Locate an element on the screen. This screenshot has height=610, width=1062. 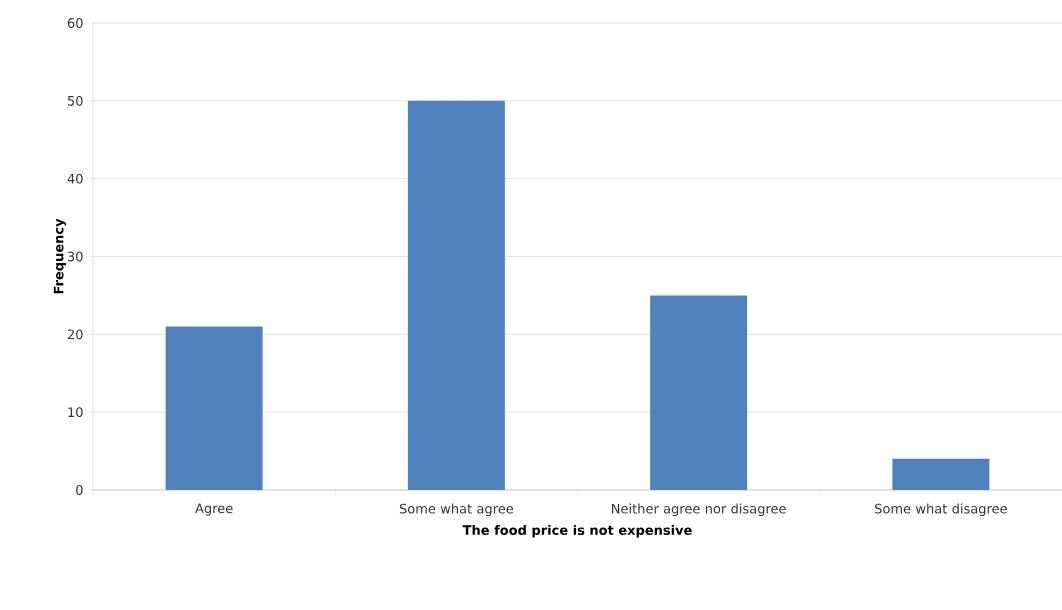
y-tick-label: 0 is located at coordinates (79, 490).